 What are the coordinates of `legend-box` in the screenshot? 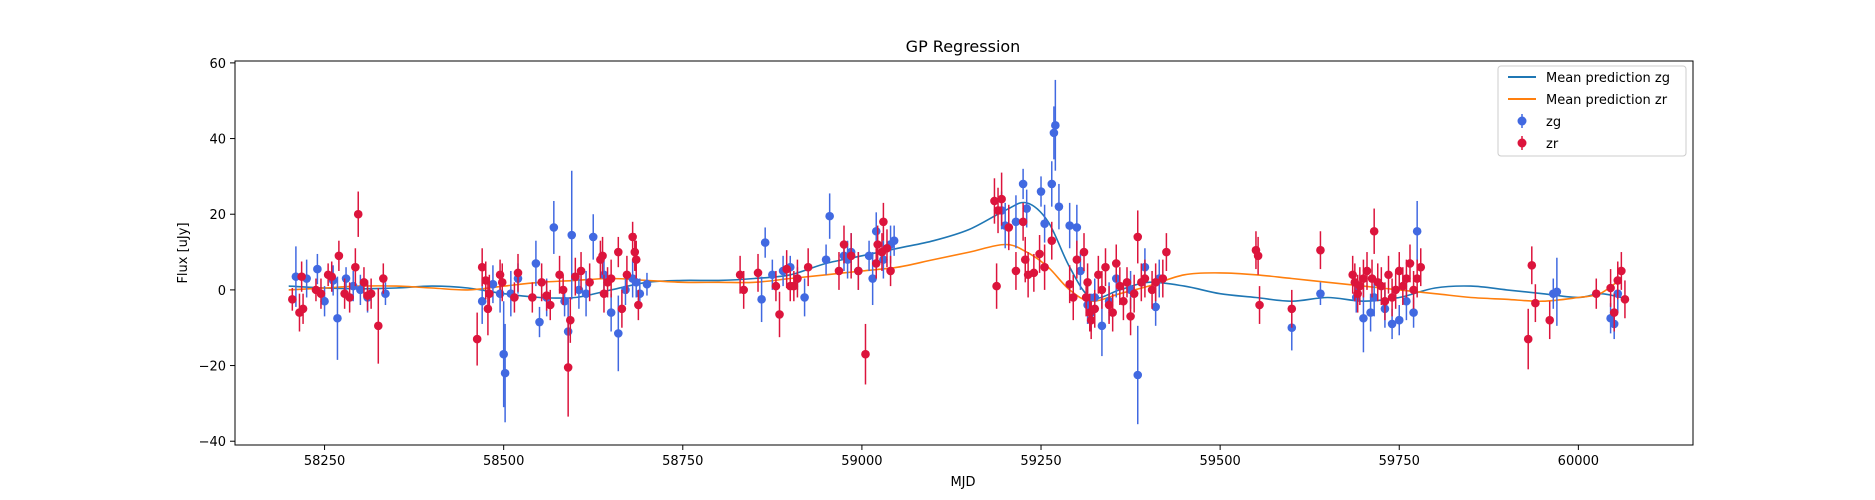 It's located at (1592, 111).